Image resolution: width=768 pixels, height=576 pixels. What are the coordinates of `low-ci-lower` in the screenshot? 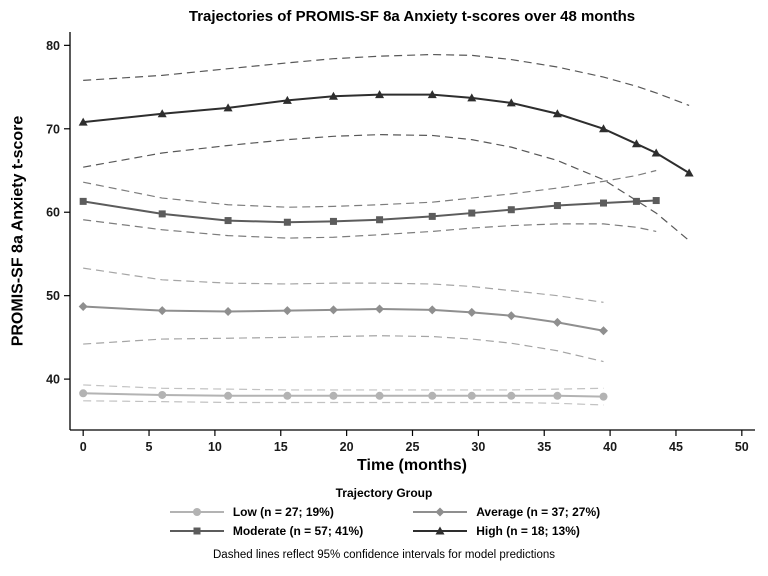 It's located at (343, 403).